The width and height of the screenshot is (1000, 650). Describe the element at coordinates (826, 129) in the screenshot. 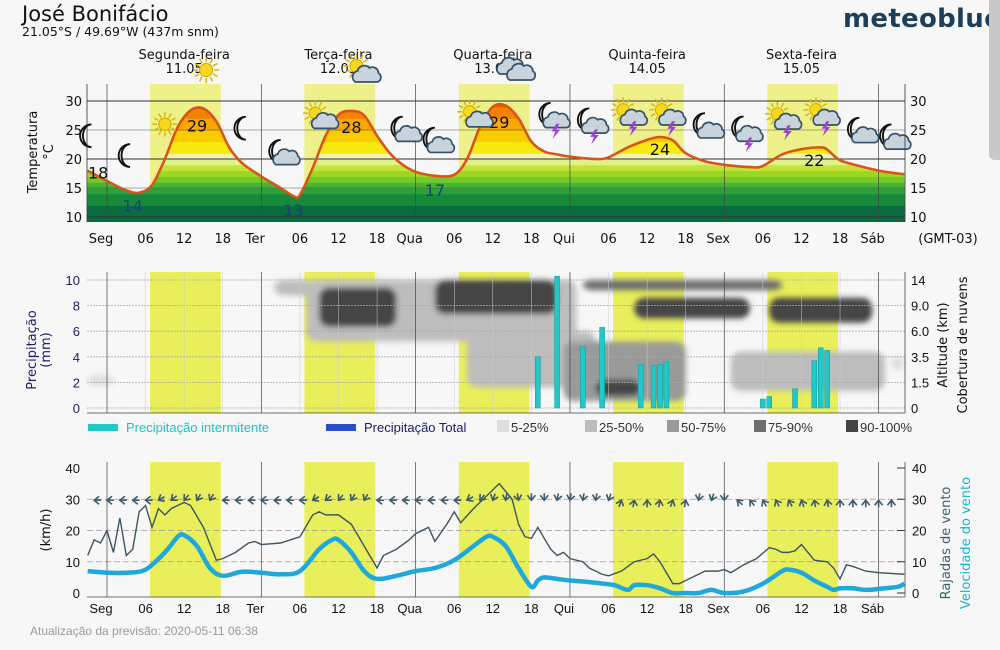

I see `lightning-bolt` at that location.